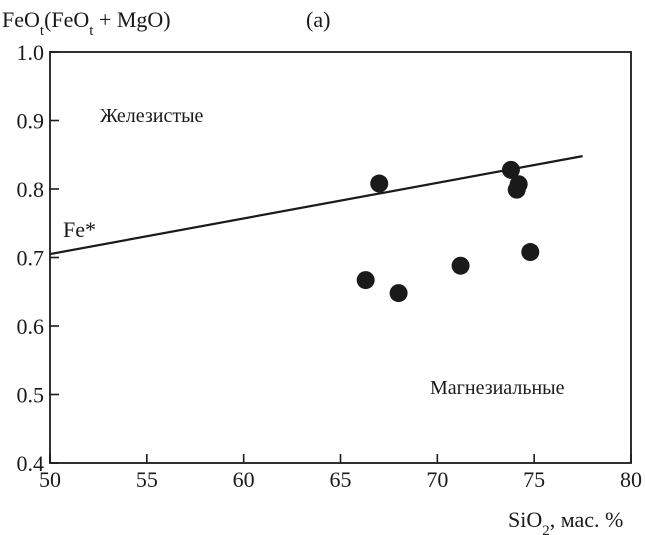 This screenshot has height=535, width=645. Describe the element at coordinates (546, 529) in the screenshot. I see `x-axis-title-sub: 2` at that location.